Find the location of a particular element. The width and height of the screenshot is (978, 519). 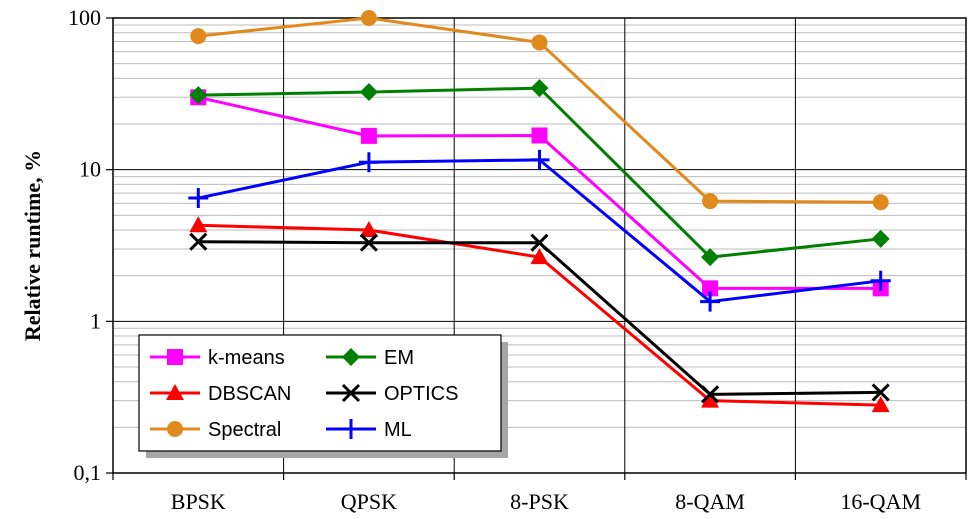

x-tick-label: 16-QAM is located at coordinates (880, 501).